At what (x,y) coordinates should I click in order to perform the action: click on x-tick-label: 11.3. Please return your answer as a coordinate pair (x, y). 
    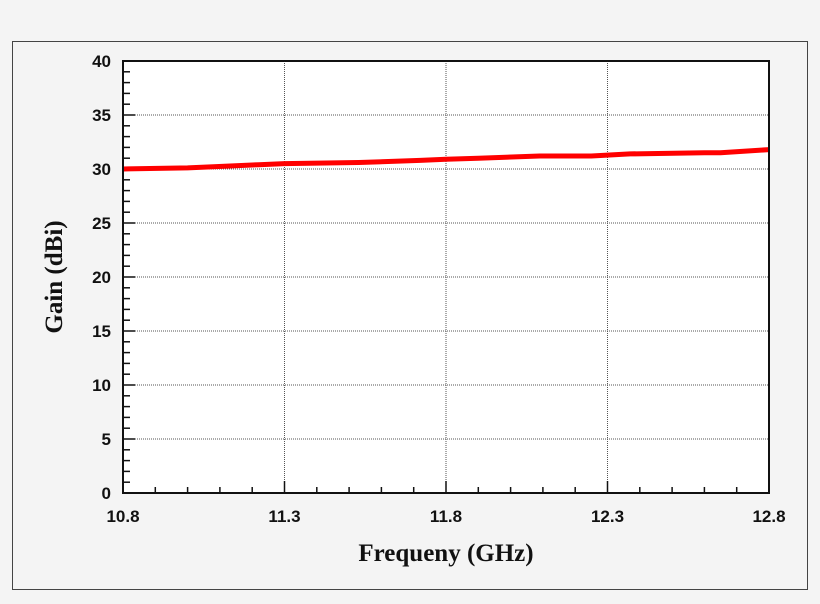
    Looking at the image, I should click on (284, 516).